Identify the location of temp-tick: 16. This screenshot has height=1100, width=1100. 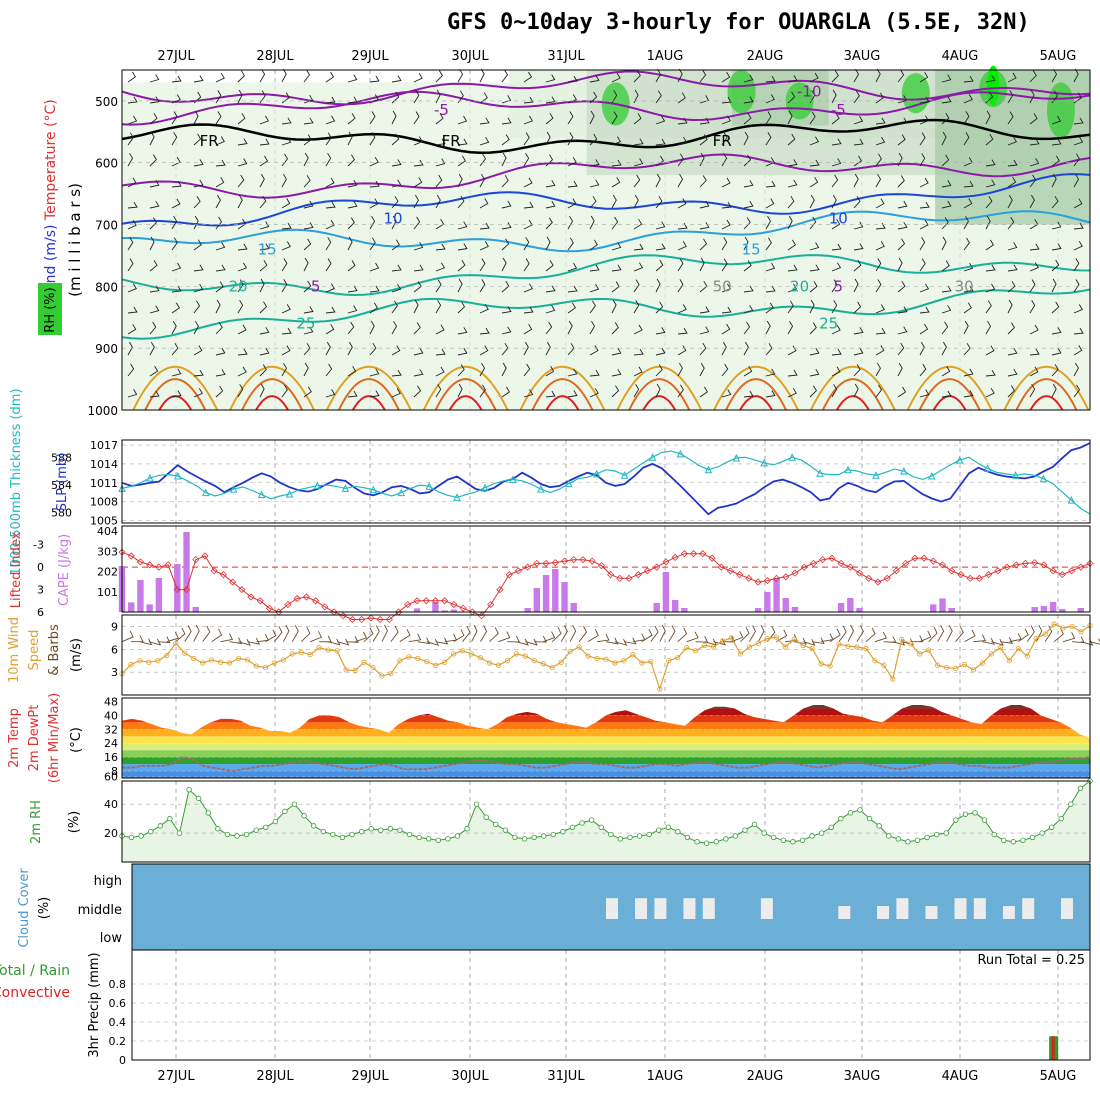
(111, 757).